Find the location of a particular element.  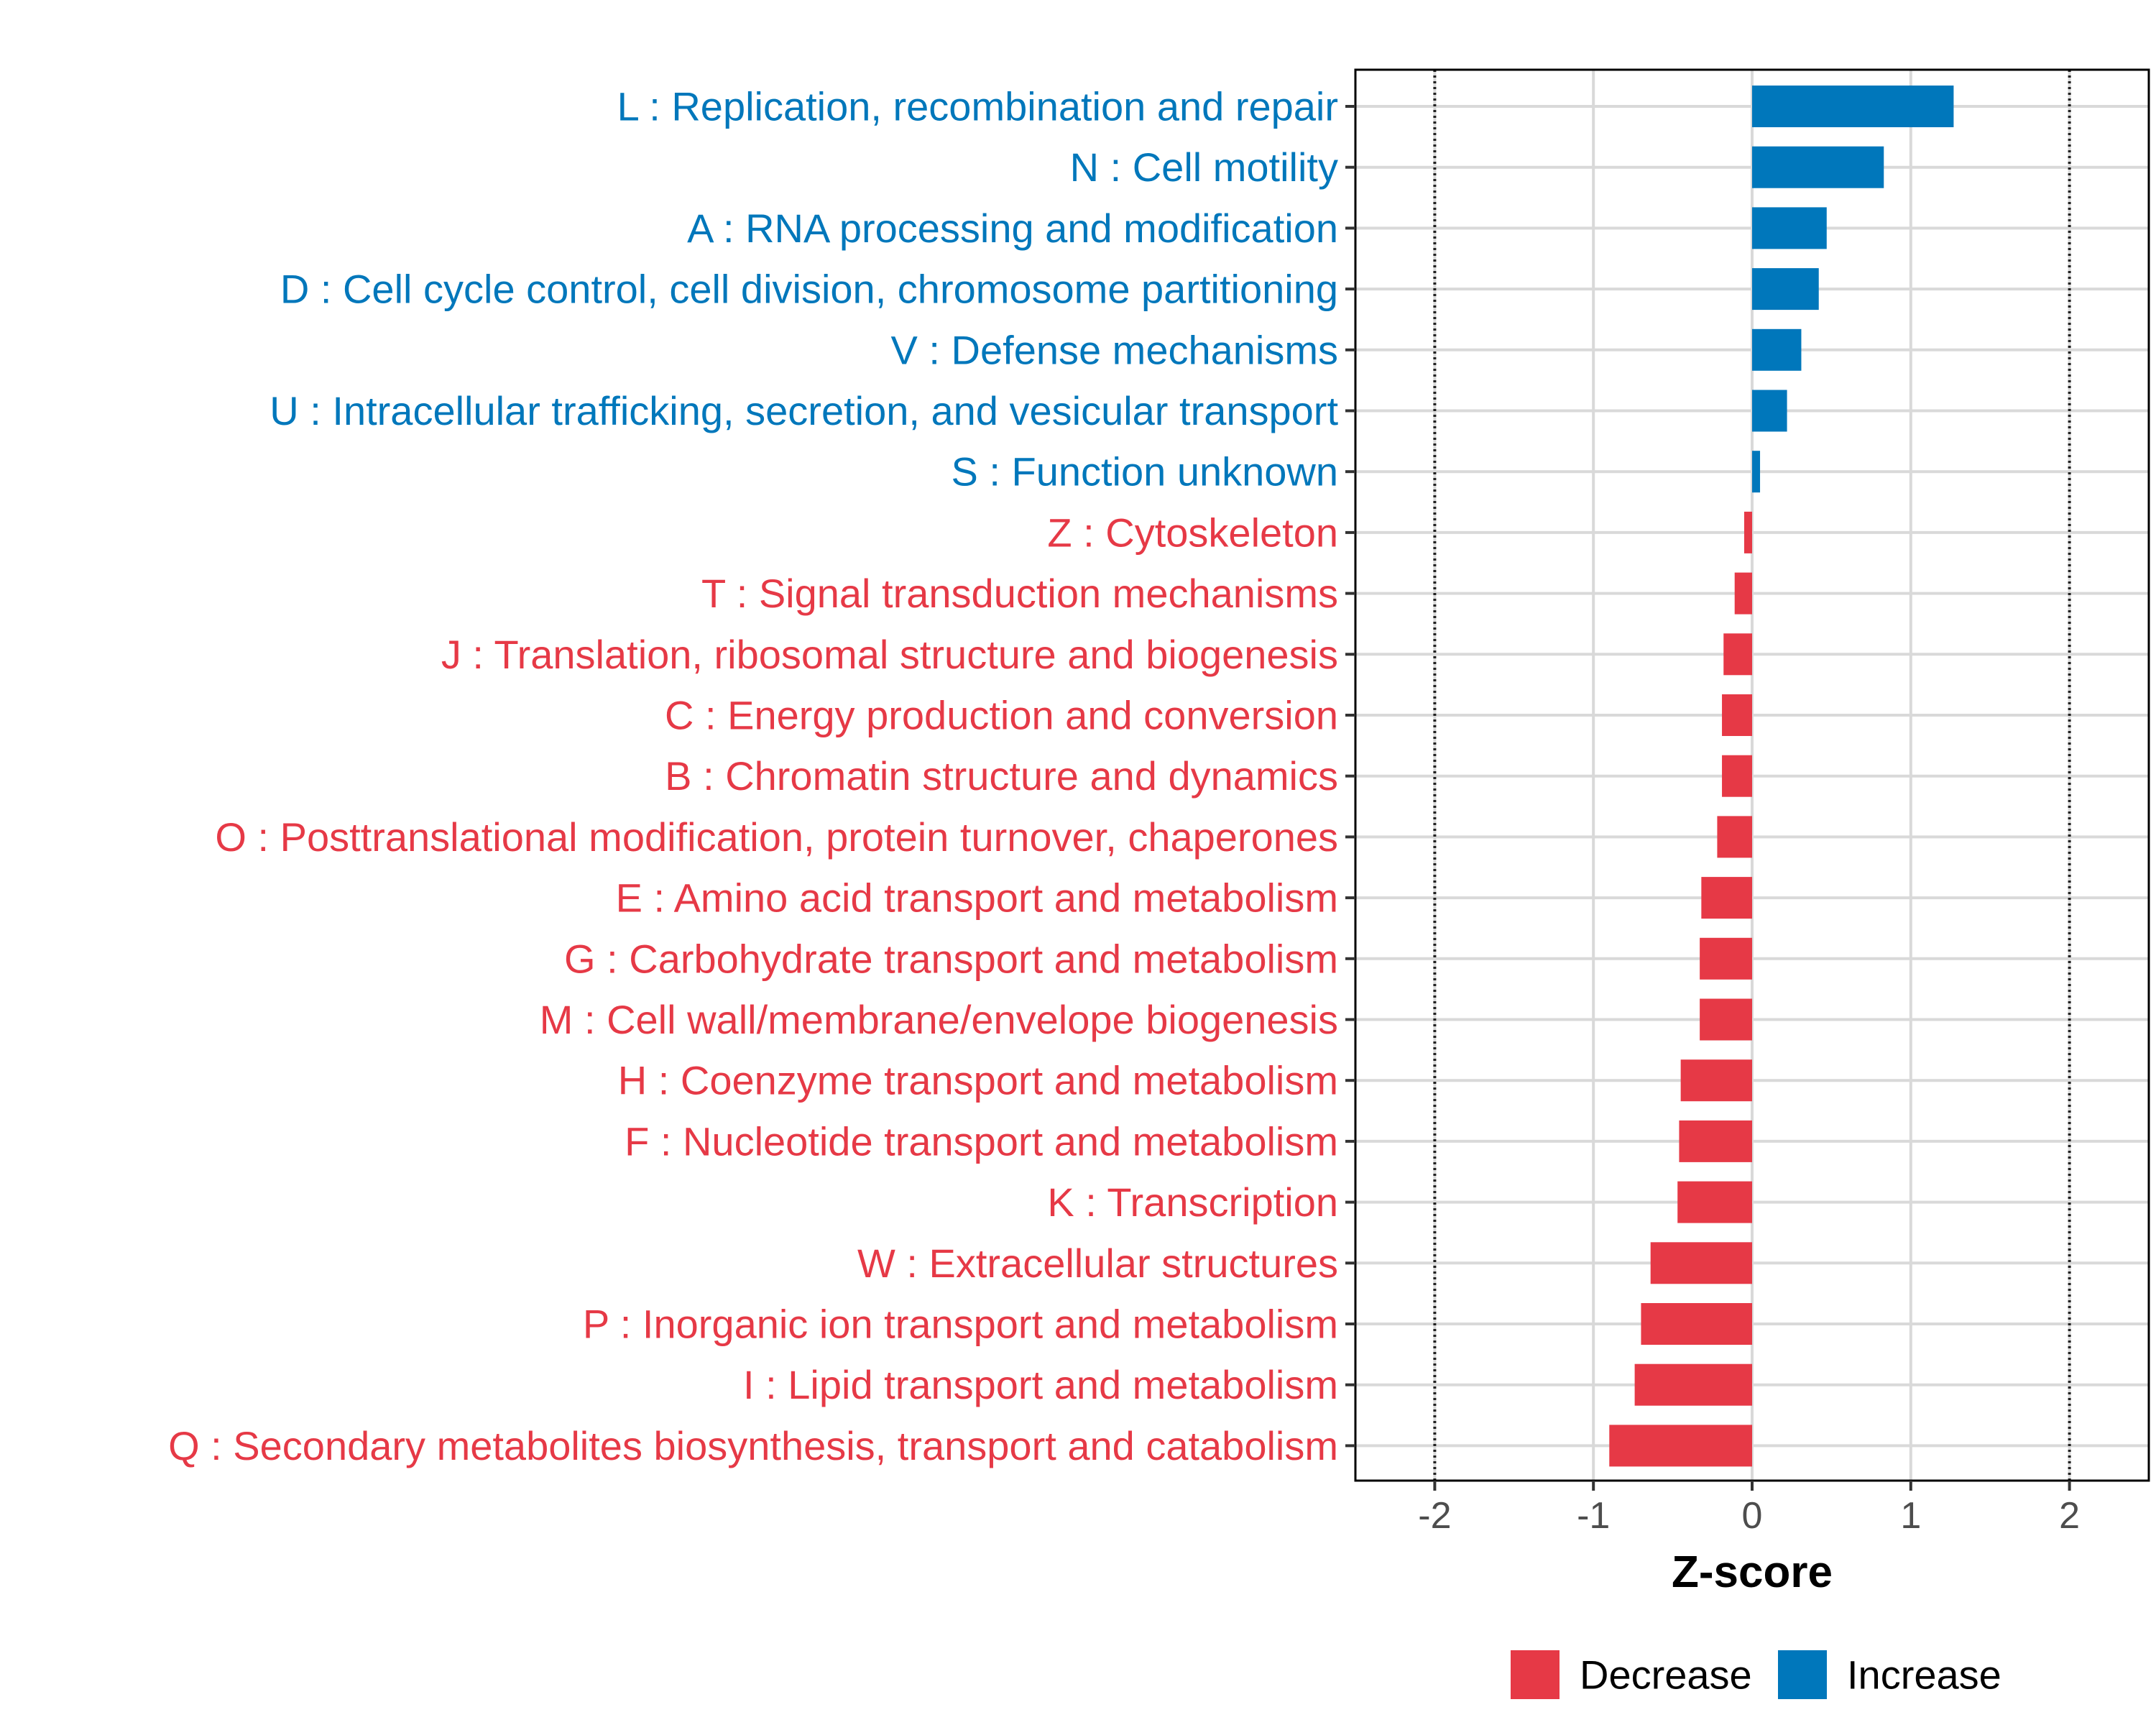

x-tick-label: 1 is located at coordinates (1911, 1516).